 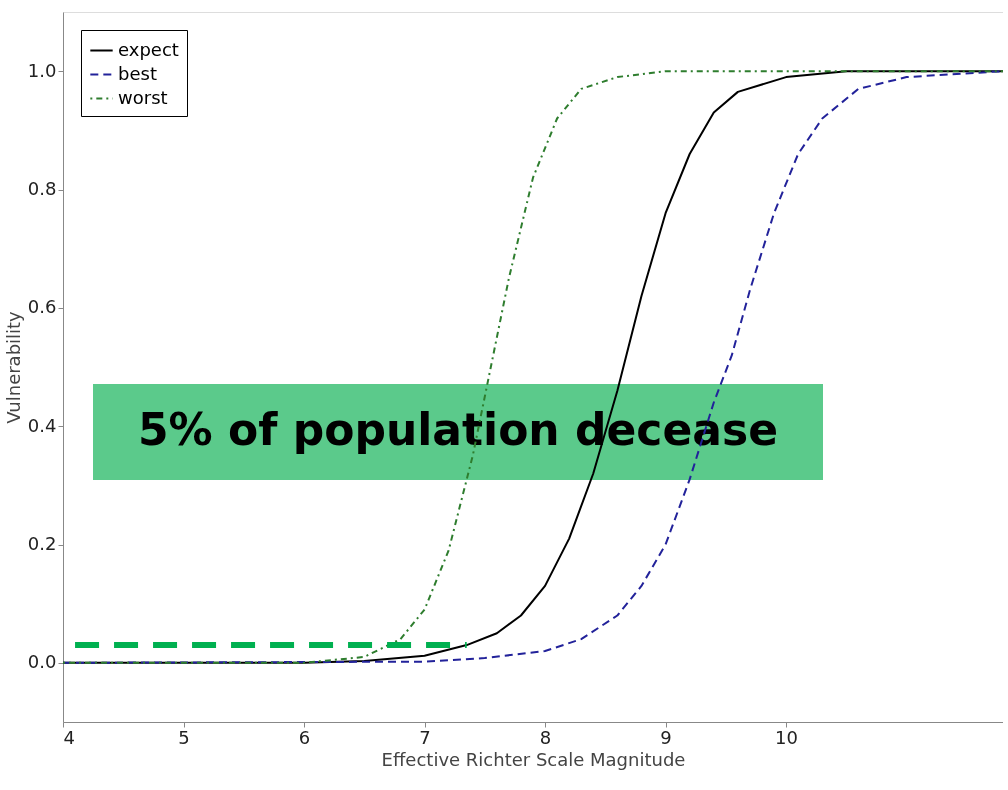 I want to click on y-tick-label: 0.4, so click(x=42, y=425).